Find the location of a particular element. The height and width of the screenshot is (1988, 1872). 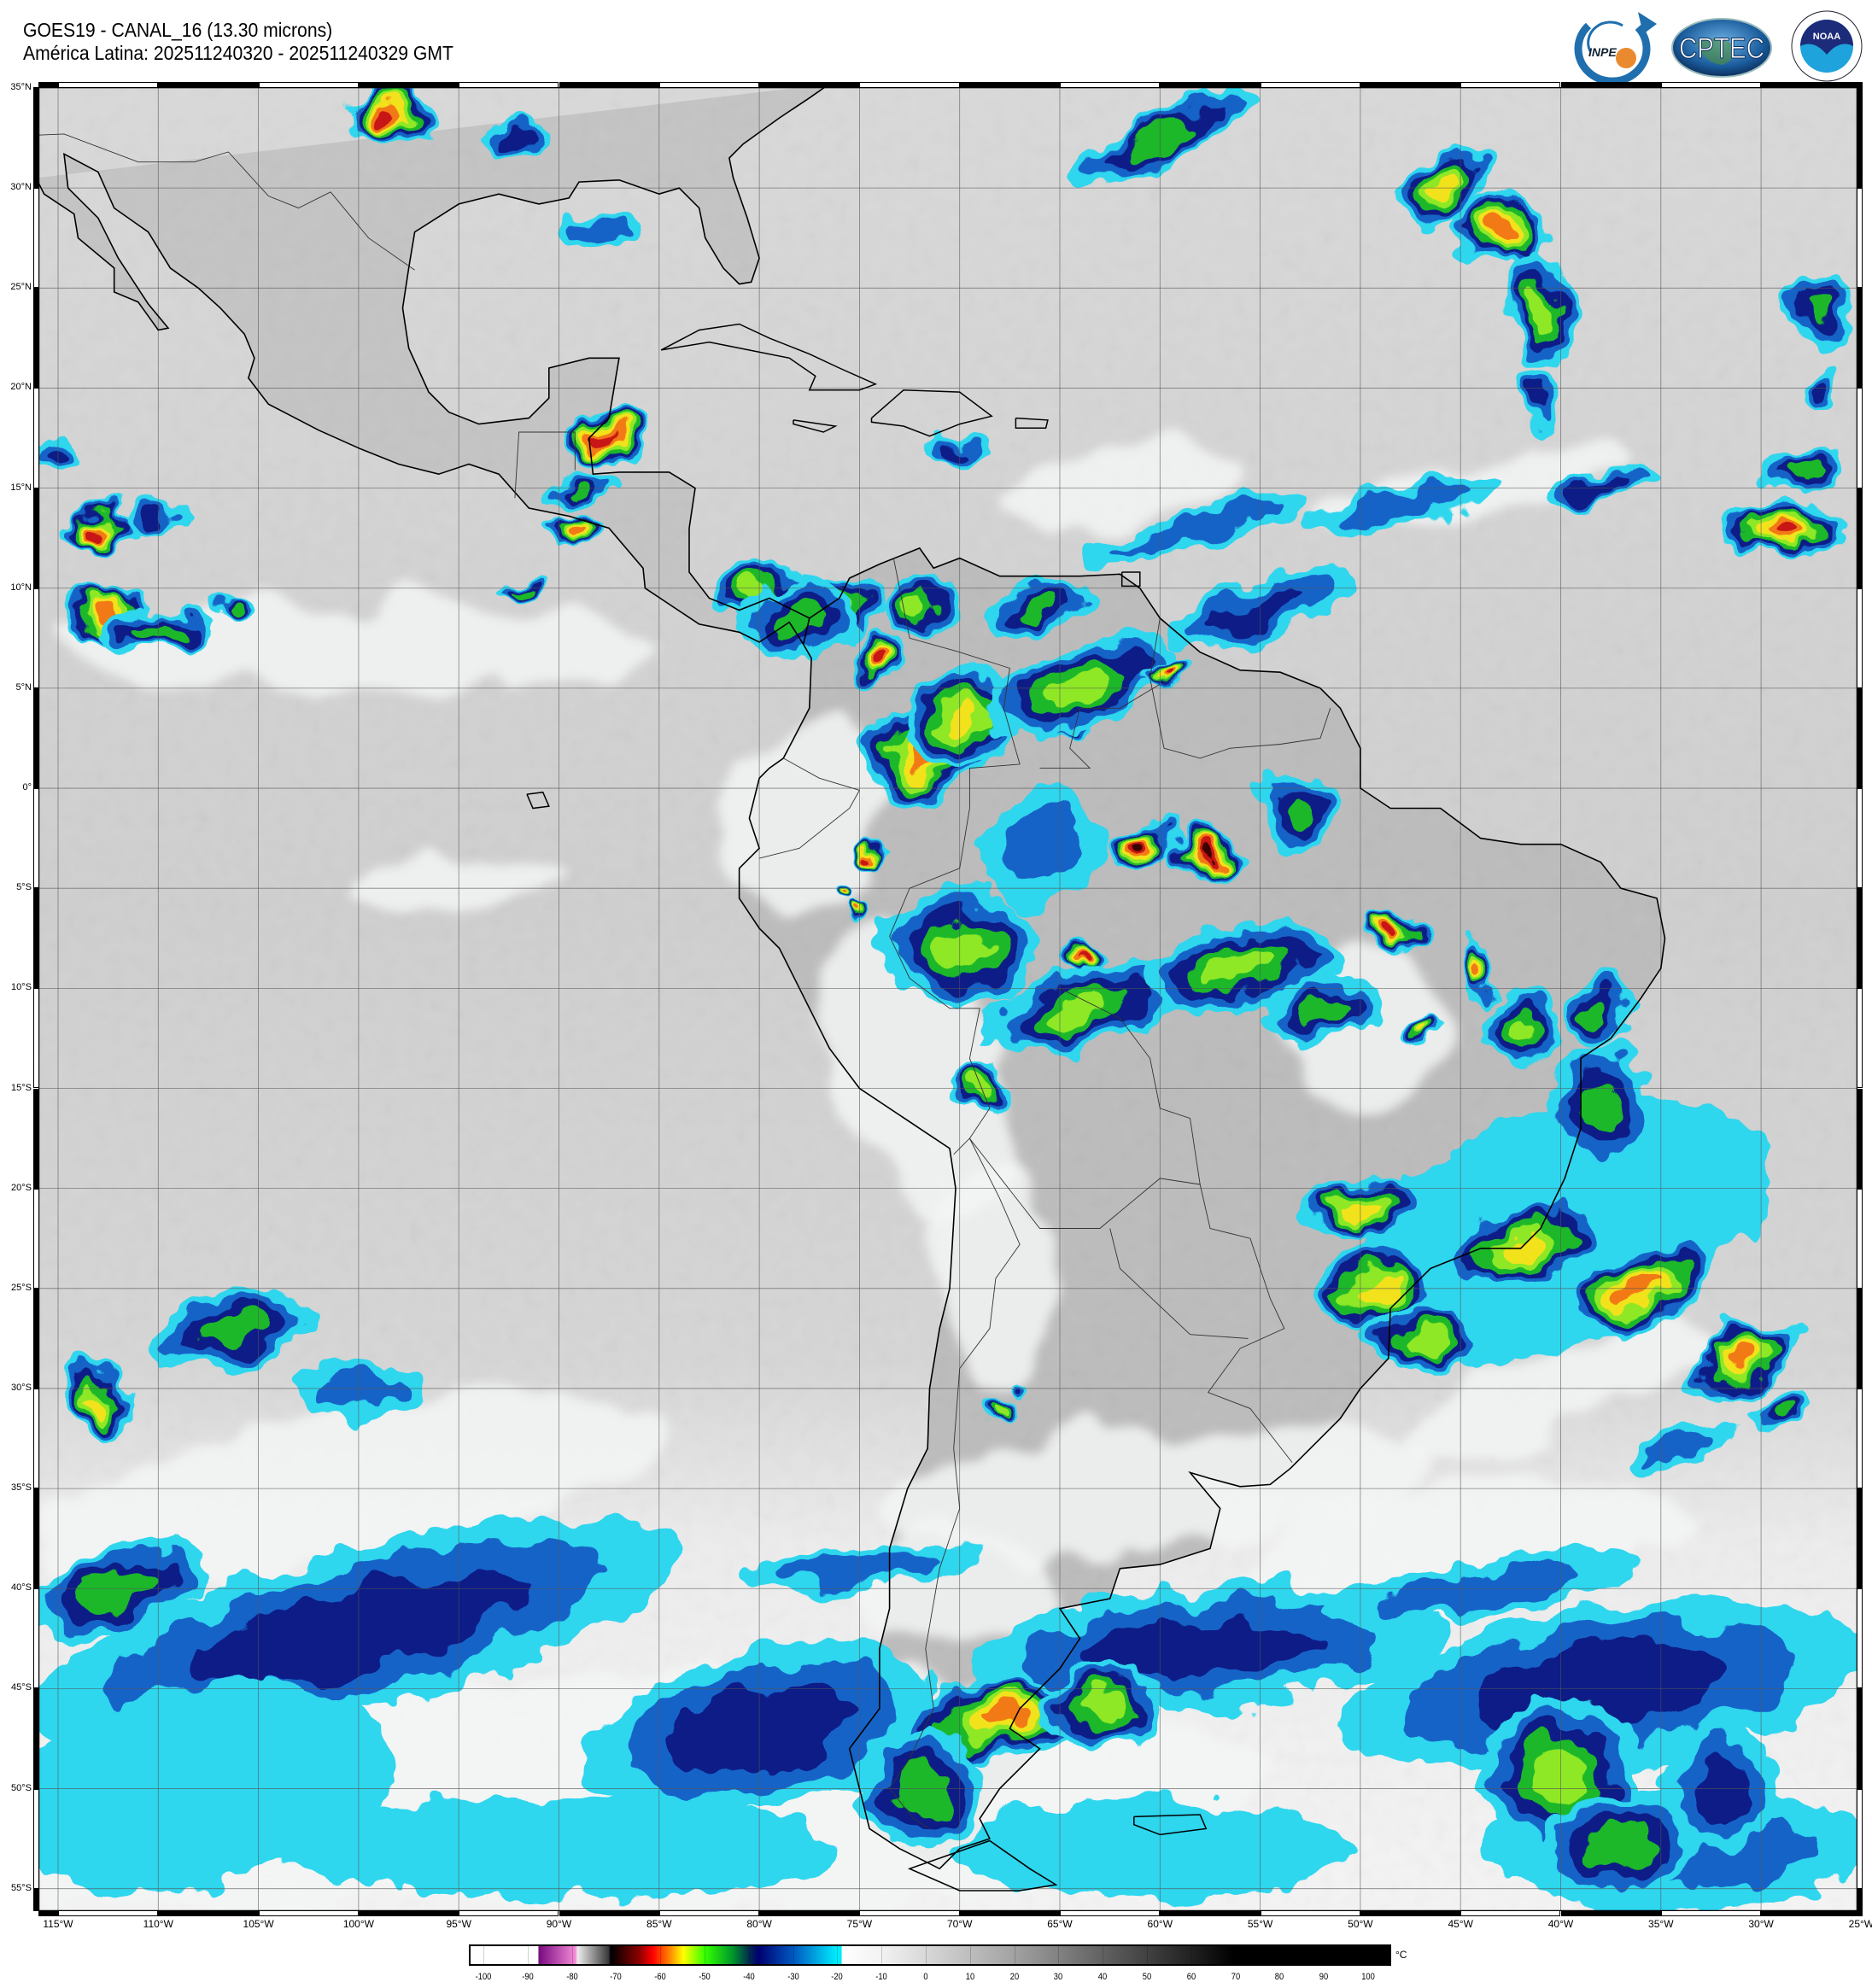

latitude-label: 20°S is located at coordinates (21, 1187).